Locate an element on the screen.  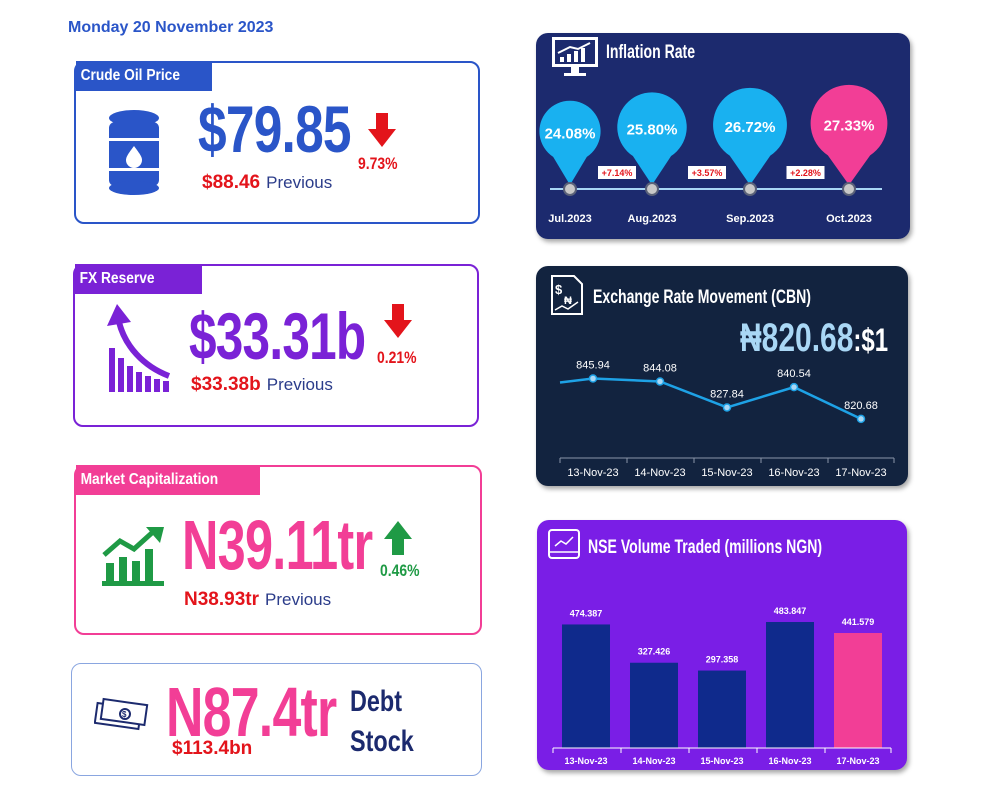
inflation-category-label: Sep.2023 is located at coordinates (750, 219).